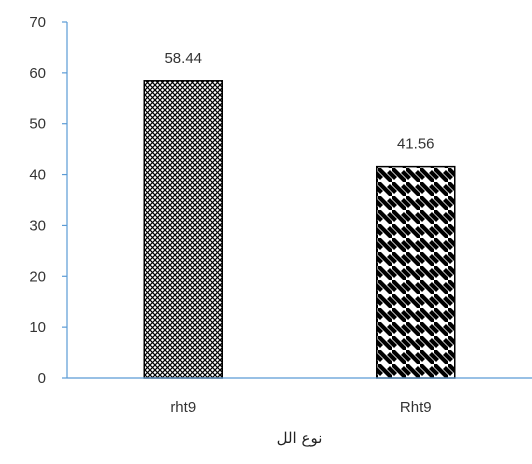 This screenshot has width=532, height=464. I want to click on bar-data-label: 41.56, so click(416, 144).